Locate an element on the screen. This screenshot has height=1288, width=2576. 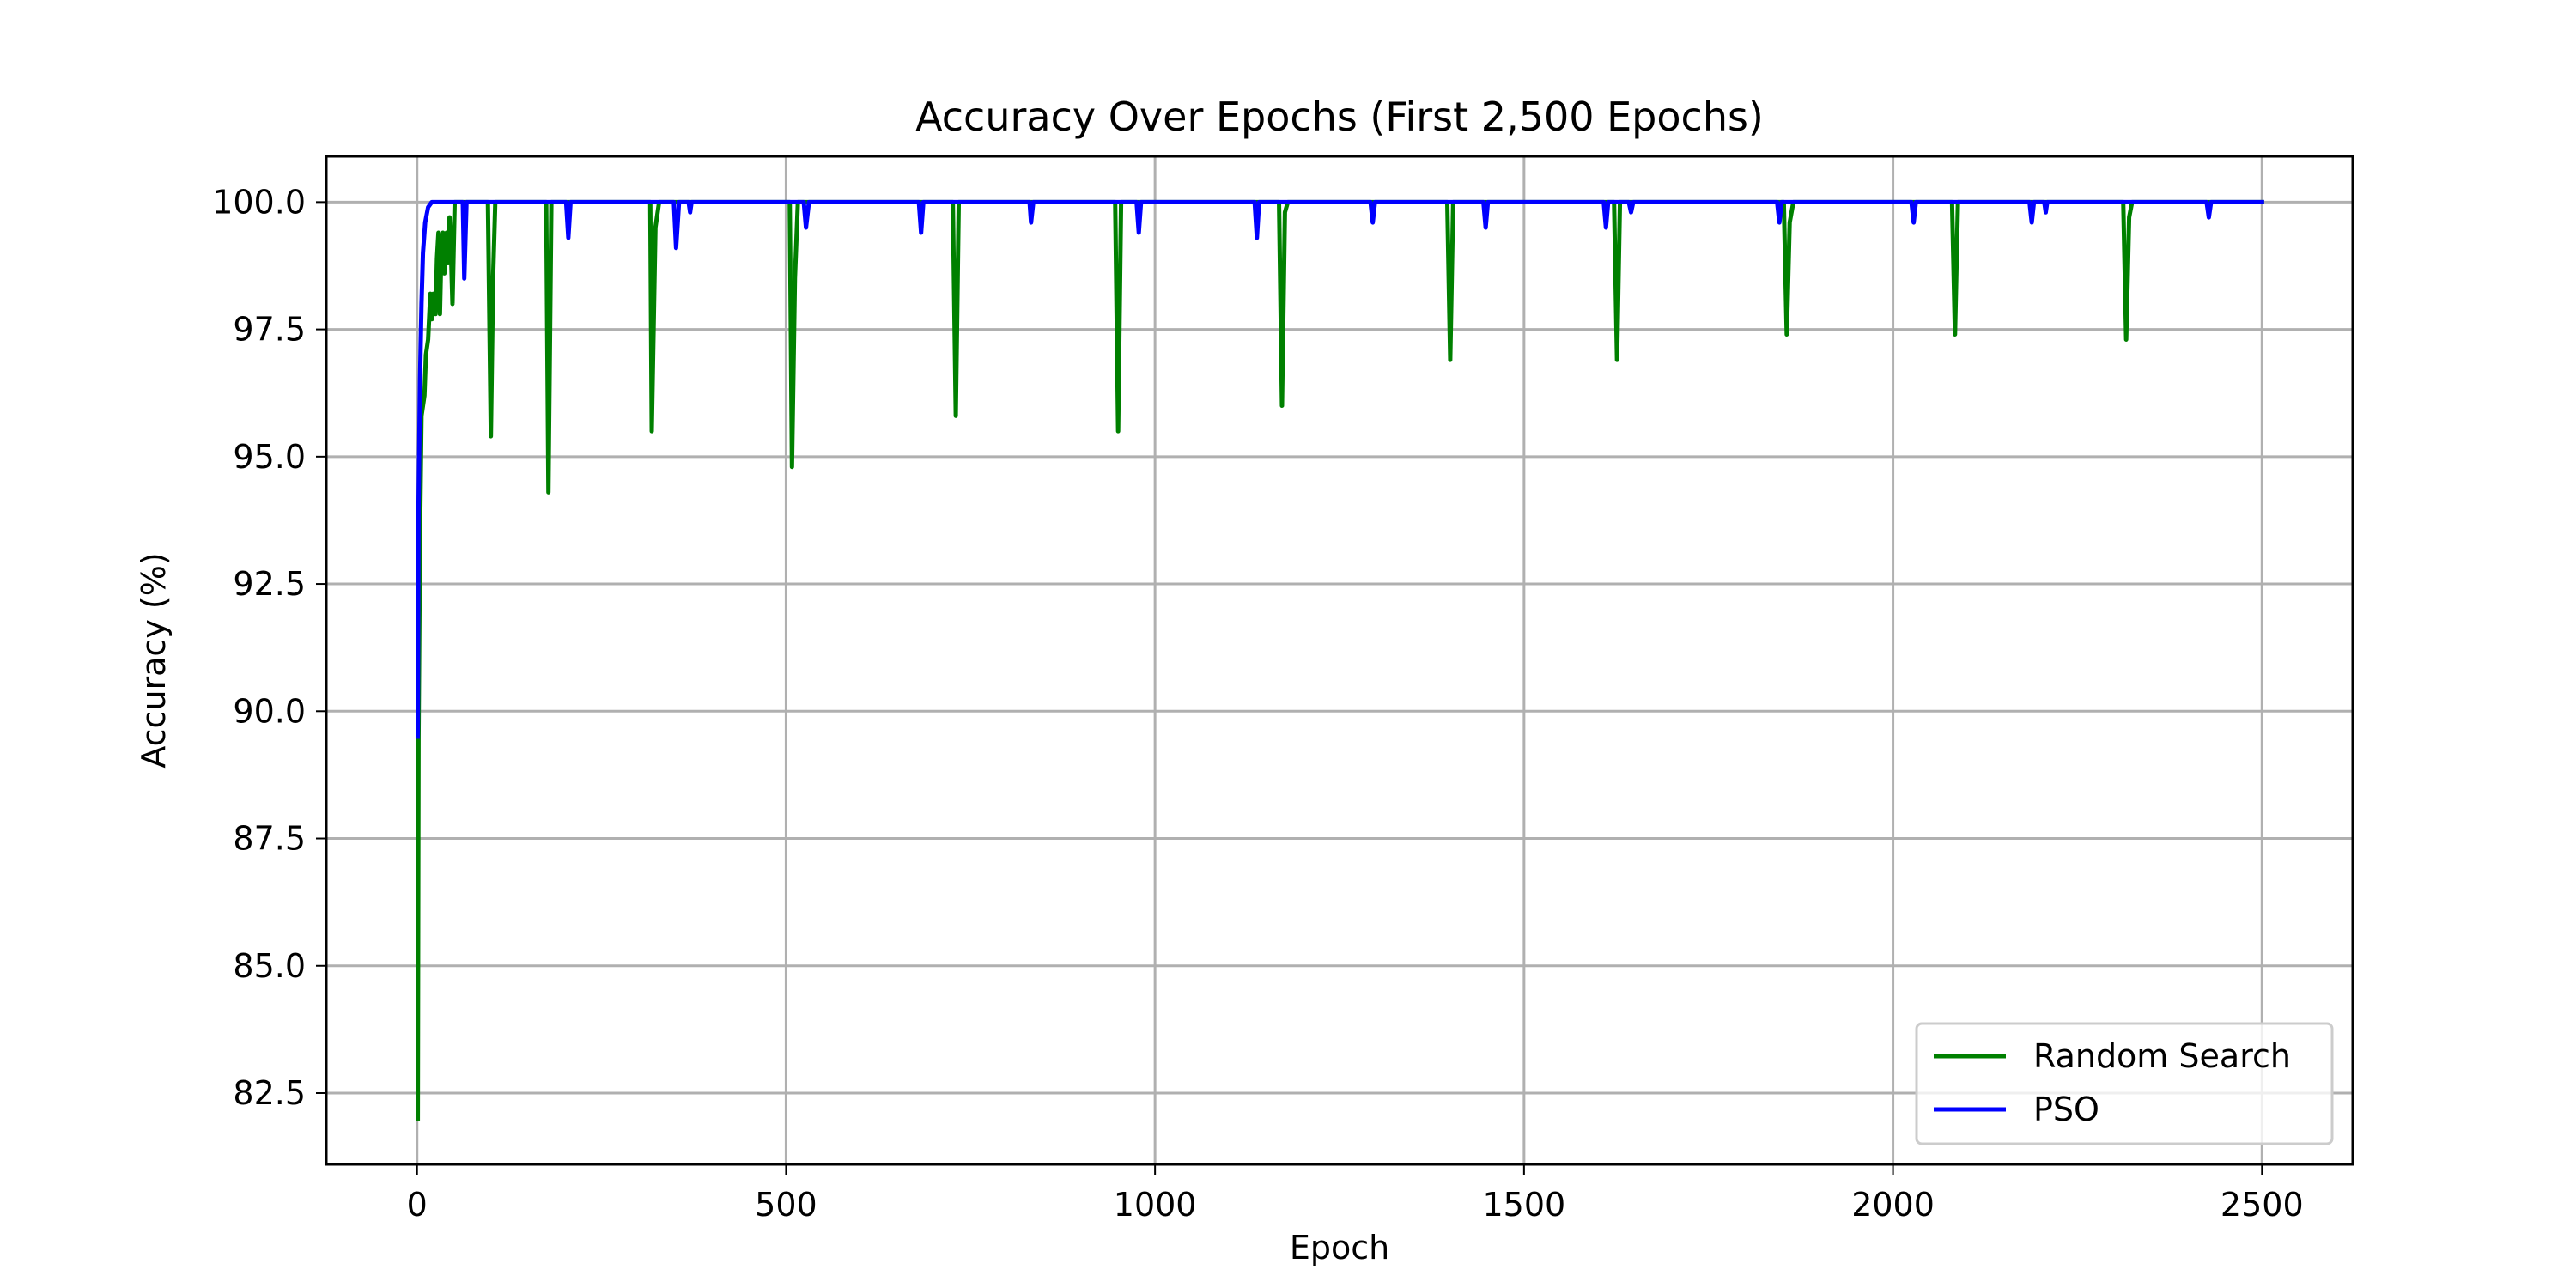
legend-label: Random Search is located at coordinates (2162, 1056).